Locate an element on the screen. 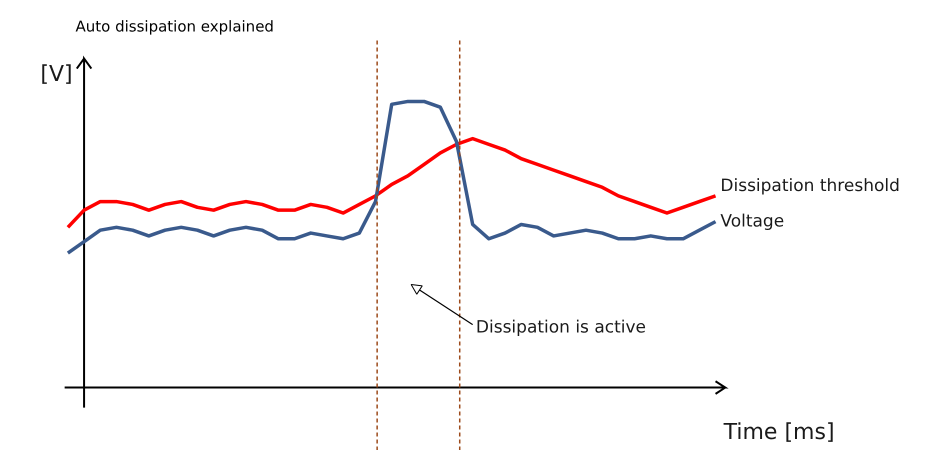 The height and width of the screenshot is (450, 942). chart-title: Auto dissipation explained is located at coordinates (175, 27).